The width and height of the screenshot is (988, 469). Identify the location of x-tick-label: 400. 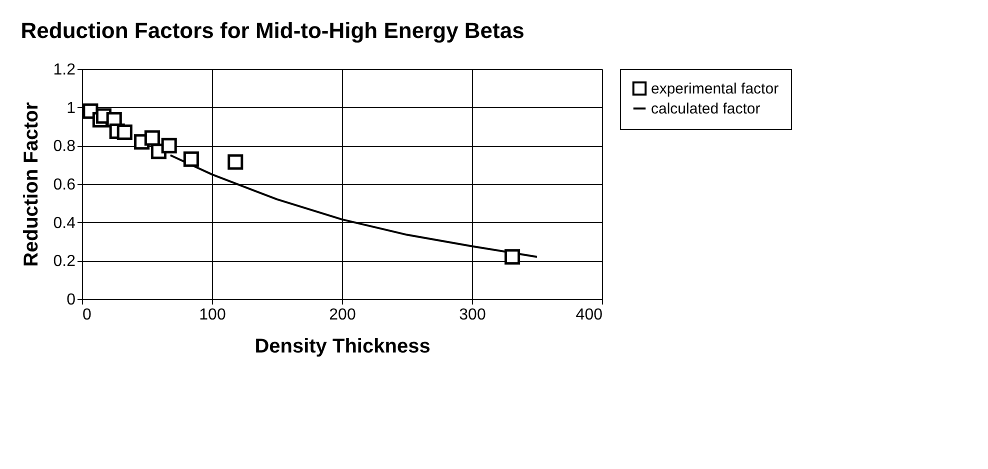
(589, 315).